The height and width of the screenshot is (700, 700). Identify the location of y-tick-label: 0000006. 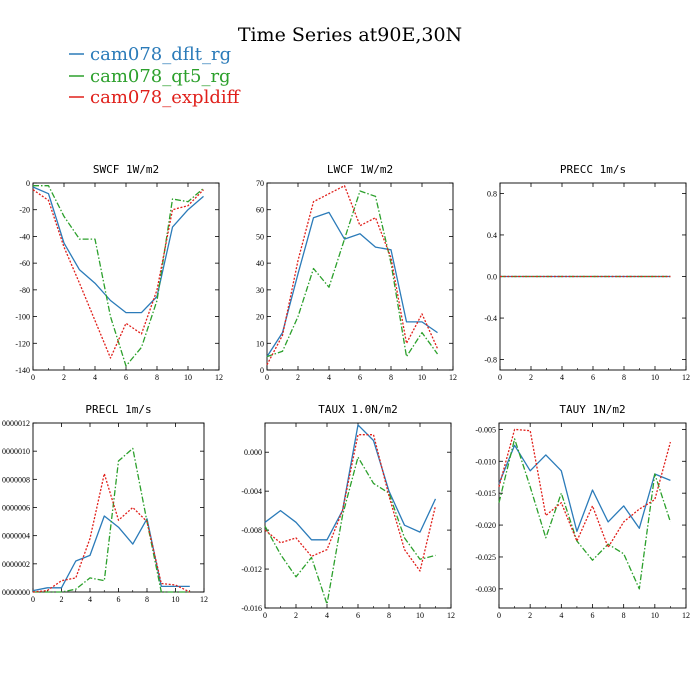
(16, 508).